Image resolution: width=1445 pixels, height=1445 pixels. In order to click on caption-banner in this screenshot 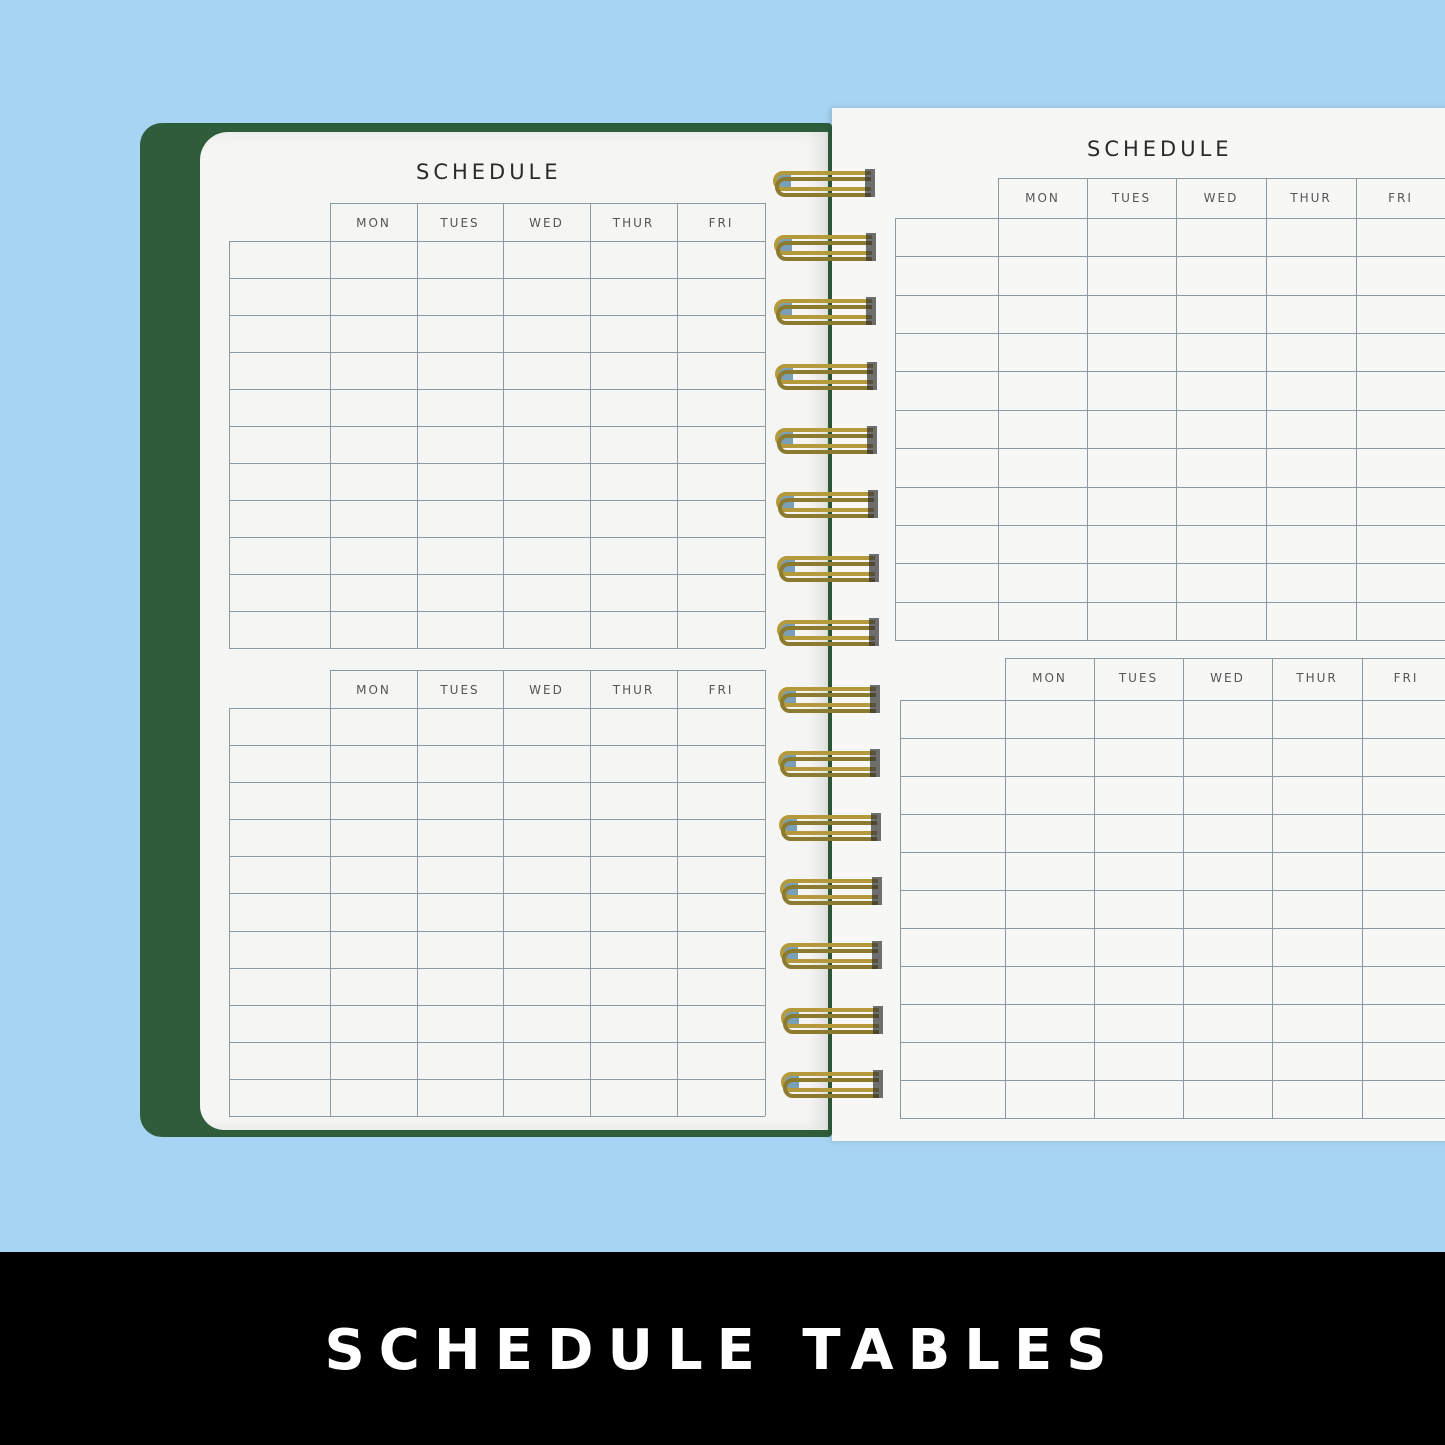, I will do `click(722, 1348)`.